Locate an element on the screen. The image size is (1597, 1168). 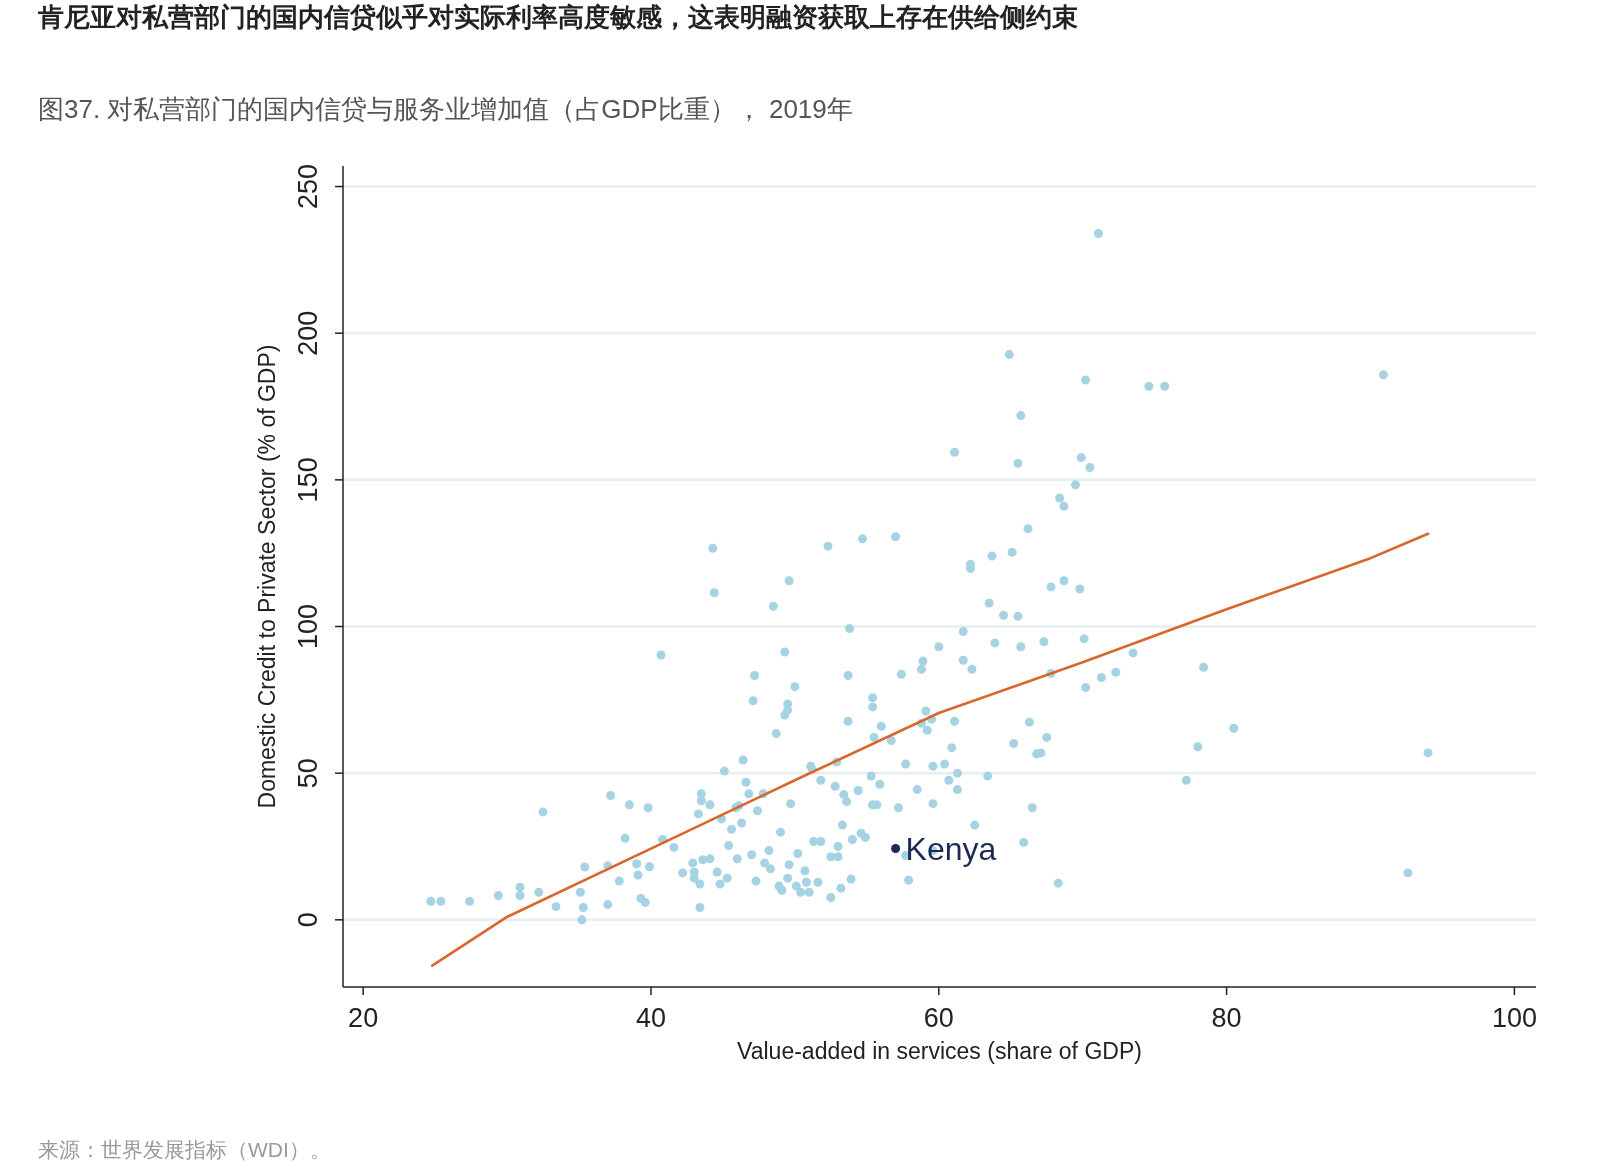
y-axis-title: Domestic Credit to Private Sector (% of GDP) is located at coordinates (267, 576).